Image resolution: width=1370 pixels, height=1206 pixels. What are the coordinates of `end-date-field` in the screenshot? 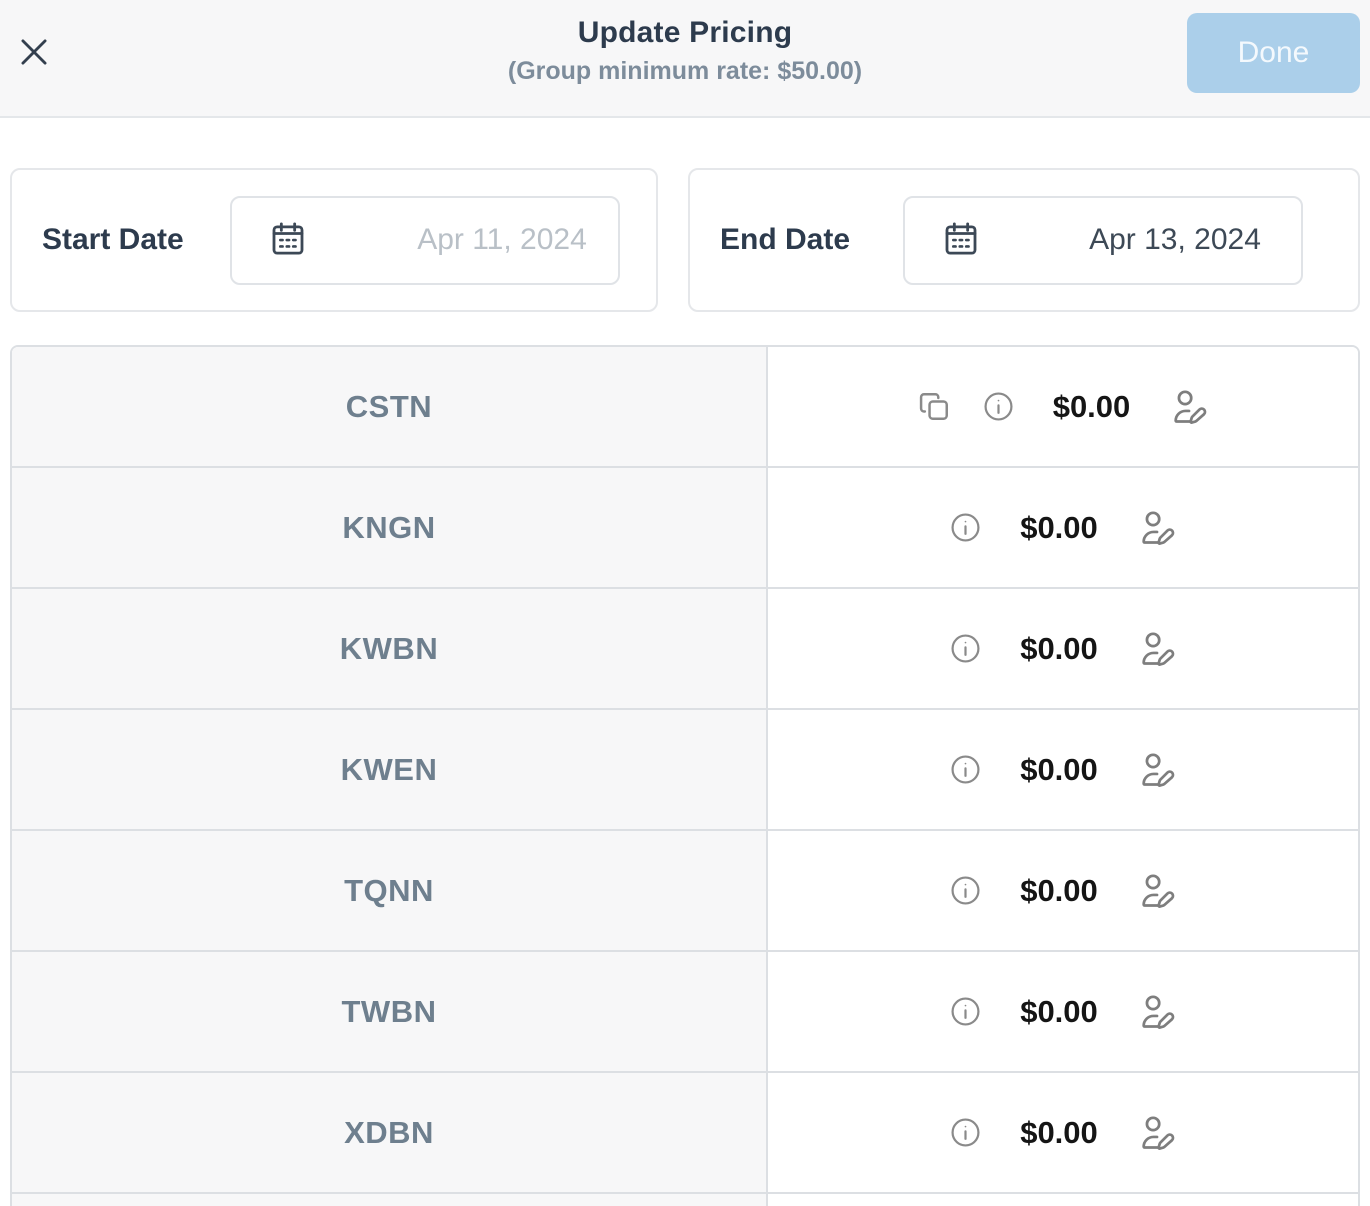 It's located at (1136, 240).